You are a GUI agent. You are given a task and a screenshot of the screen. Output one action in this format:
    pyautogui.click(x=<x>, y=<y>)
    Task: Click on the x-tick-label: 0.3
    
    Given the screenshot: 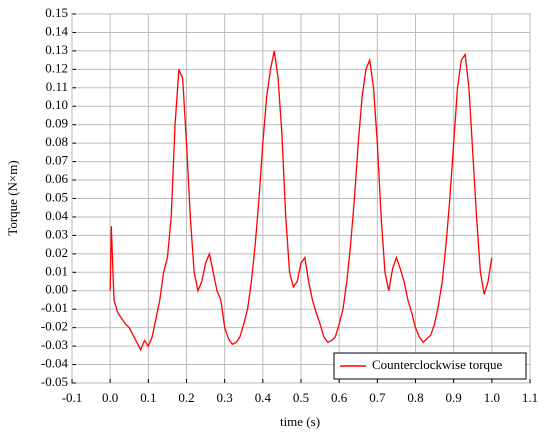 What is the action you would take?
    pyautogui.click(x=225, y=397)
    